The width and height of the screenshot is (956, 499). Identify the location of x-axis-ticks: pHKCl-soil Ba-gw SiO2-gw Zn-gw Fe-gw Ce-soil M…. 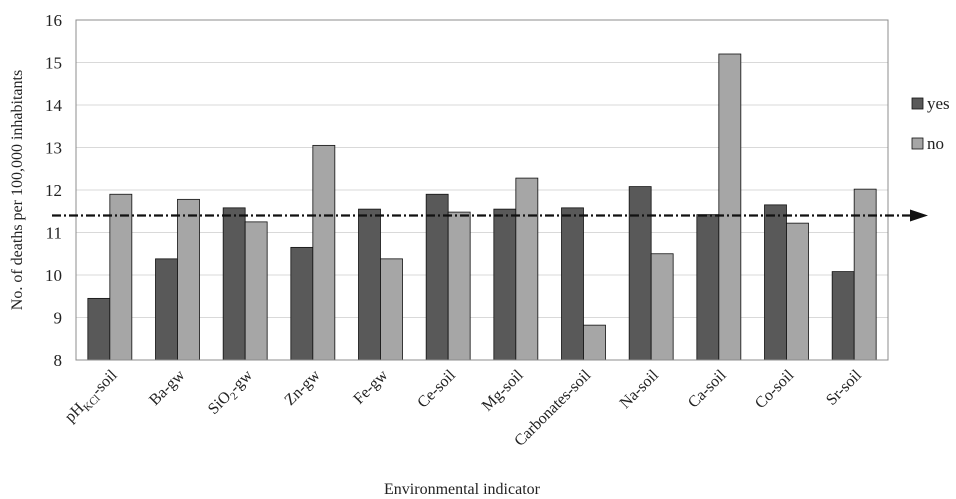
(464, 407).